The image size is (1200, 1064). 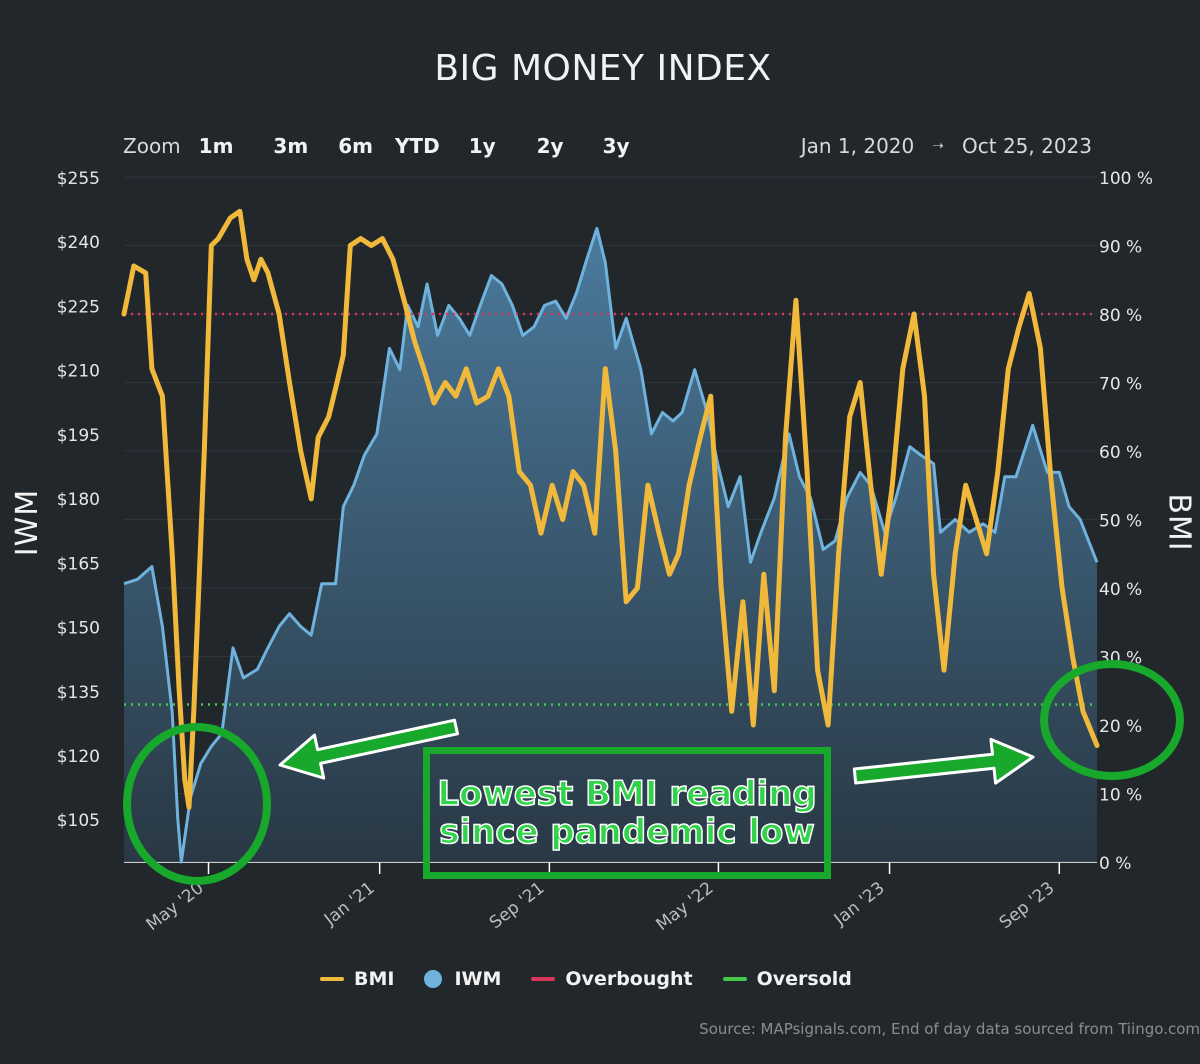 What do you see at coordinates (78, 243) in the screenshot?
I see `y-left-tick-label: $240` at bounding box center [78, 243].